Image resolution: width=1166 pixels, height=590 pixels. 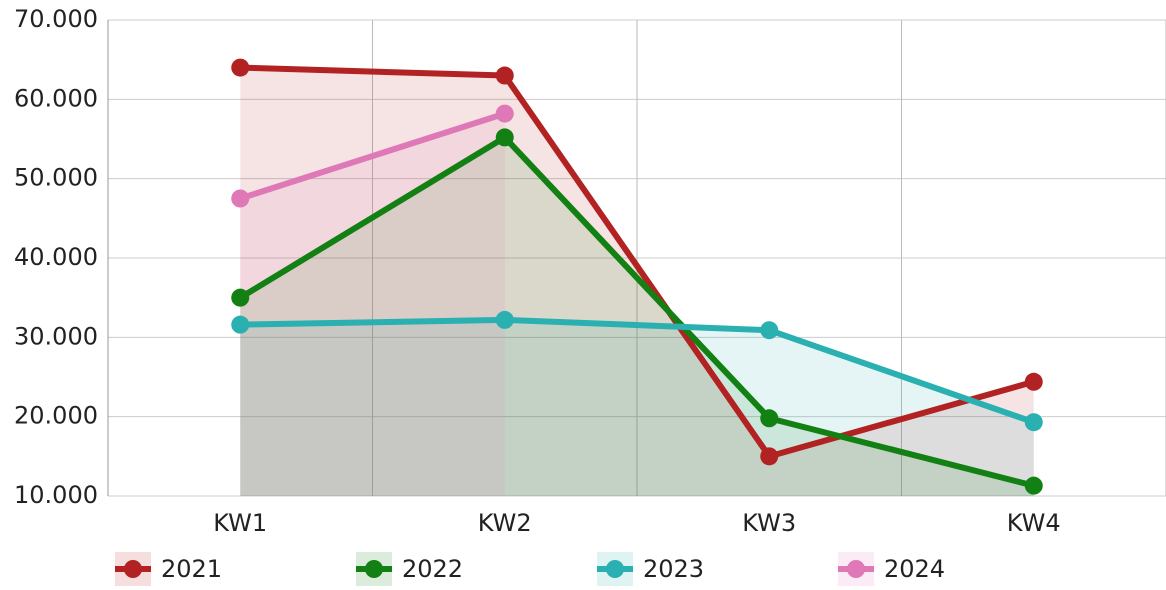 I want to click on y-tick-label: 30.000, so click(x=56, y=336).